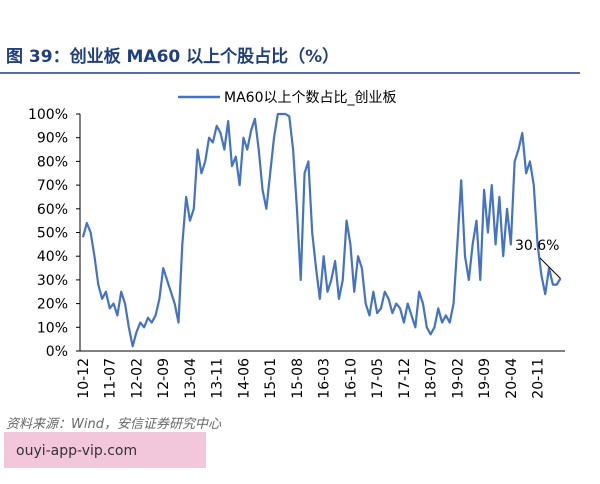 This screenshot has height=484, width=600. I want to click on y-tick-label: 20%, so click(52, 305).